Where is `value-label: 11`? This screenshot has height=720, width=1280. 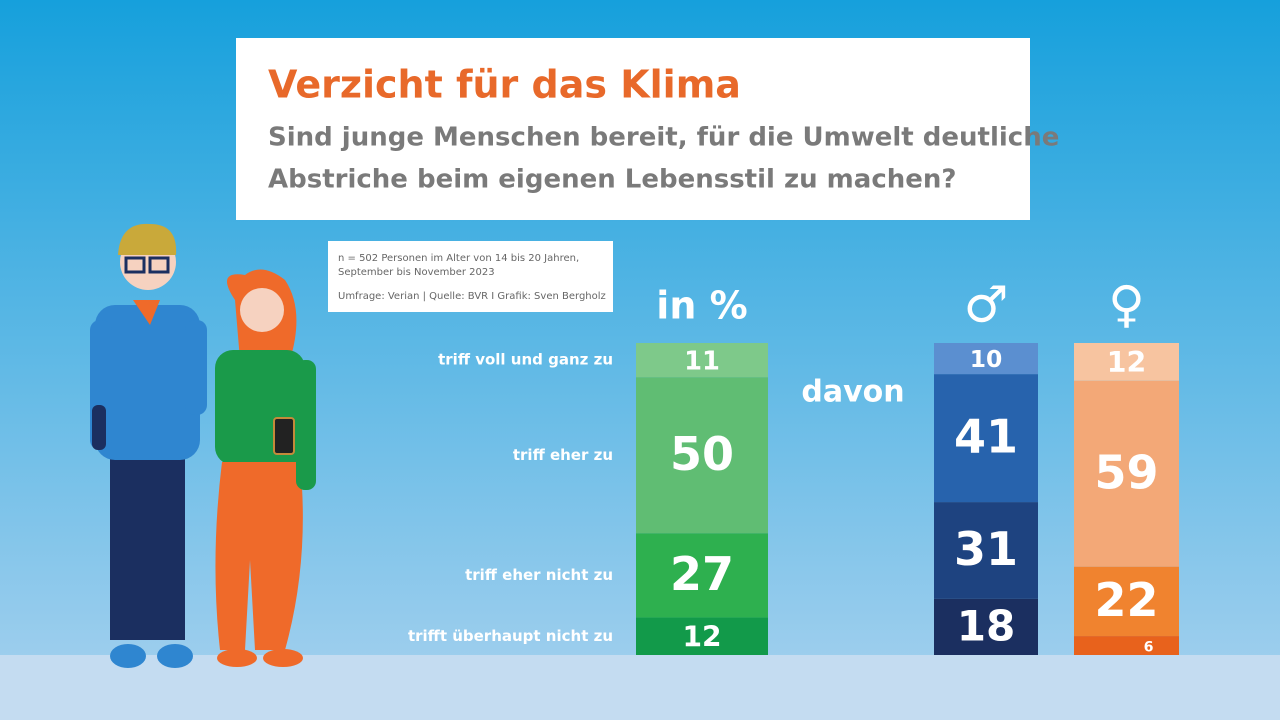 value-label: 11 is located at coordinates (702, 362).